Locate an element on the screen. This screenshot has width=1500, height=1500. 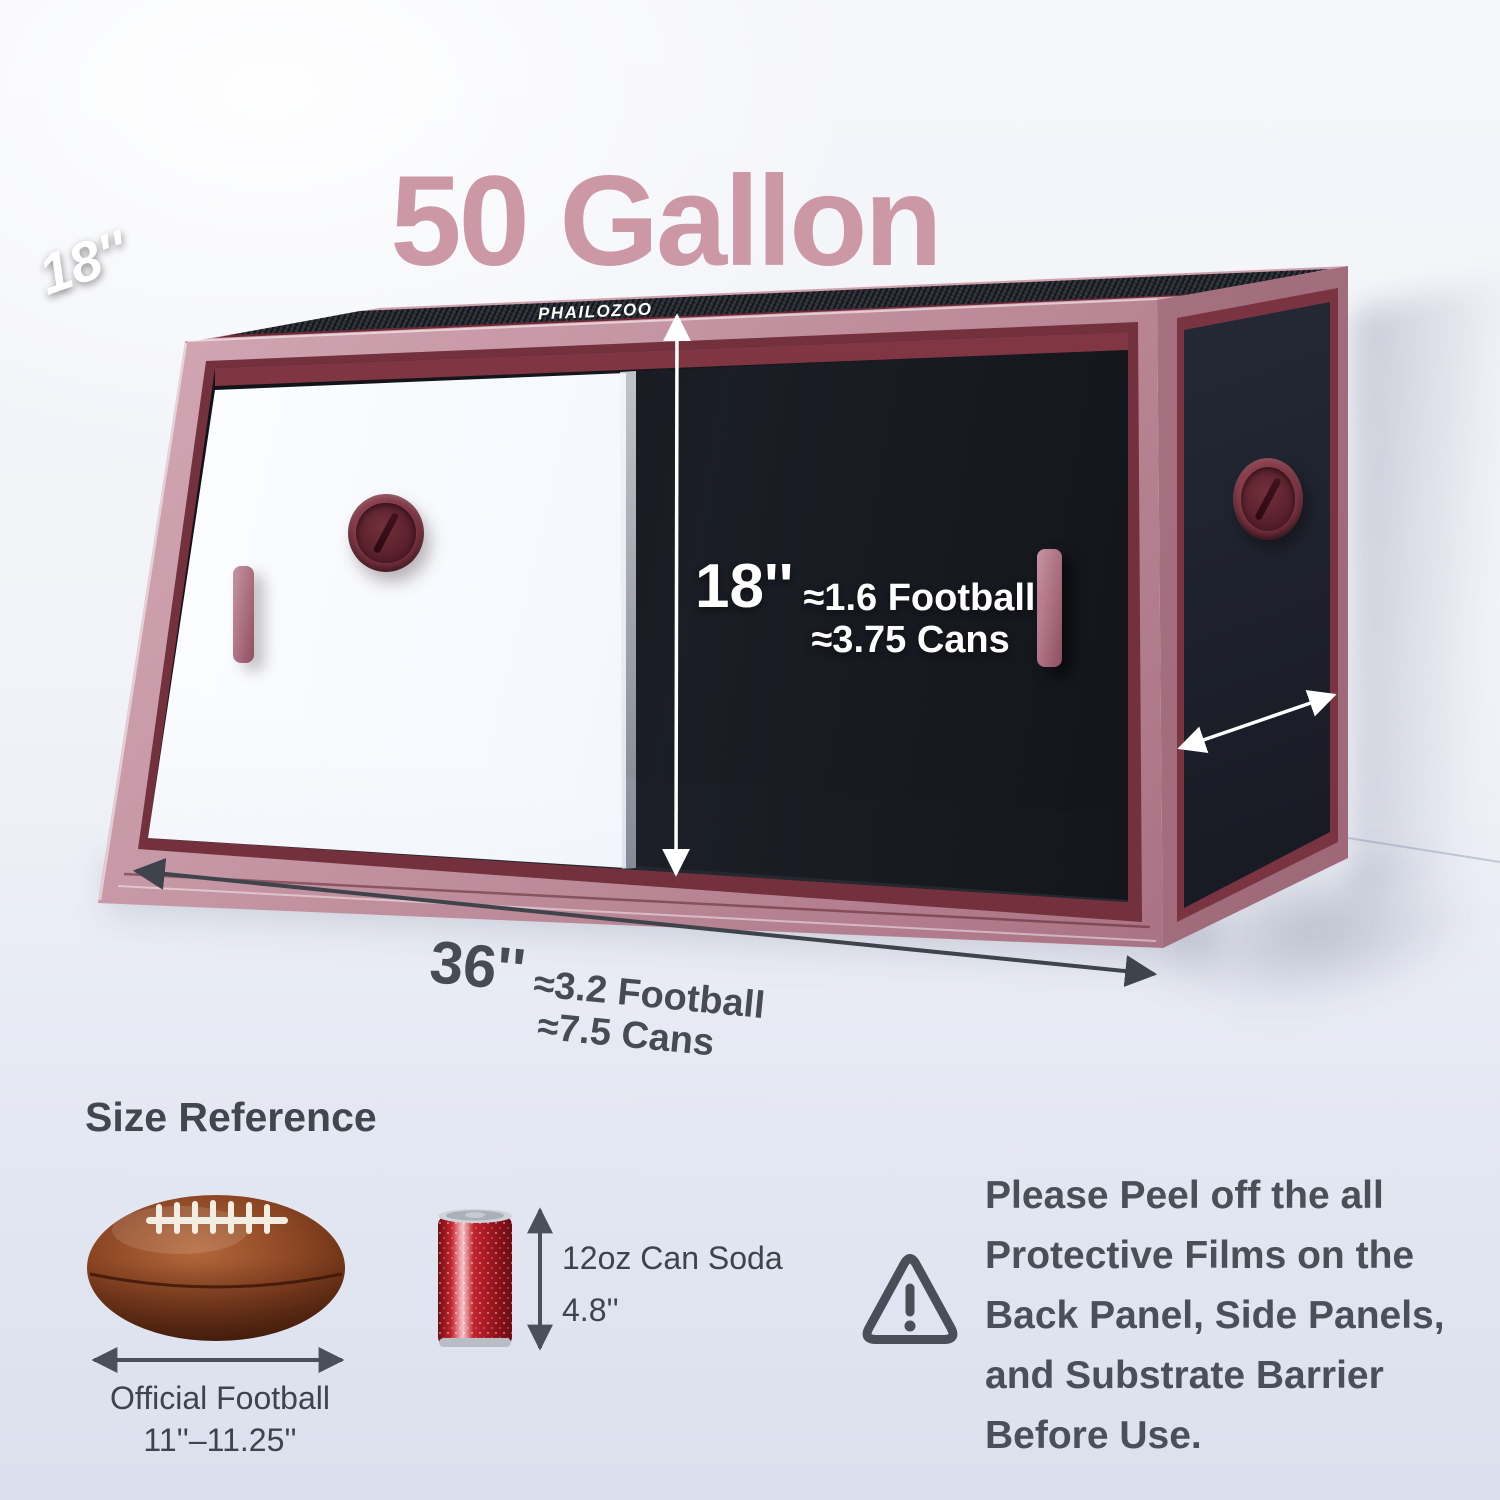
football-image is located at coordinates (216, 1268).